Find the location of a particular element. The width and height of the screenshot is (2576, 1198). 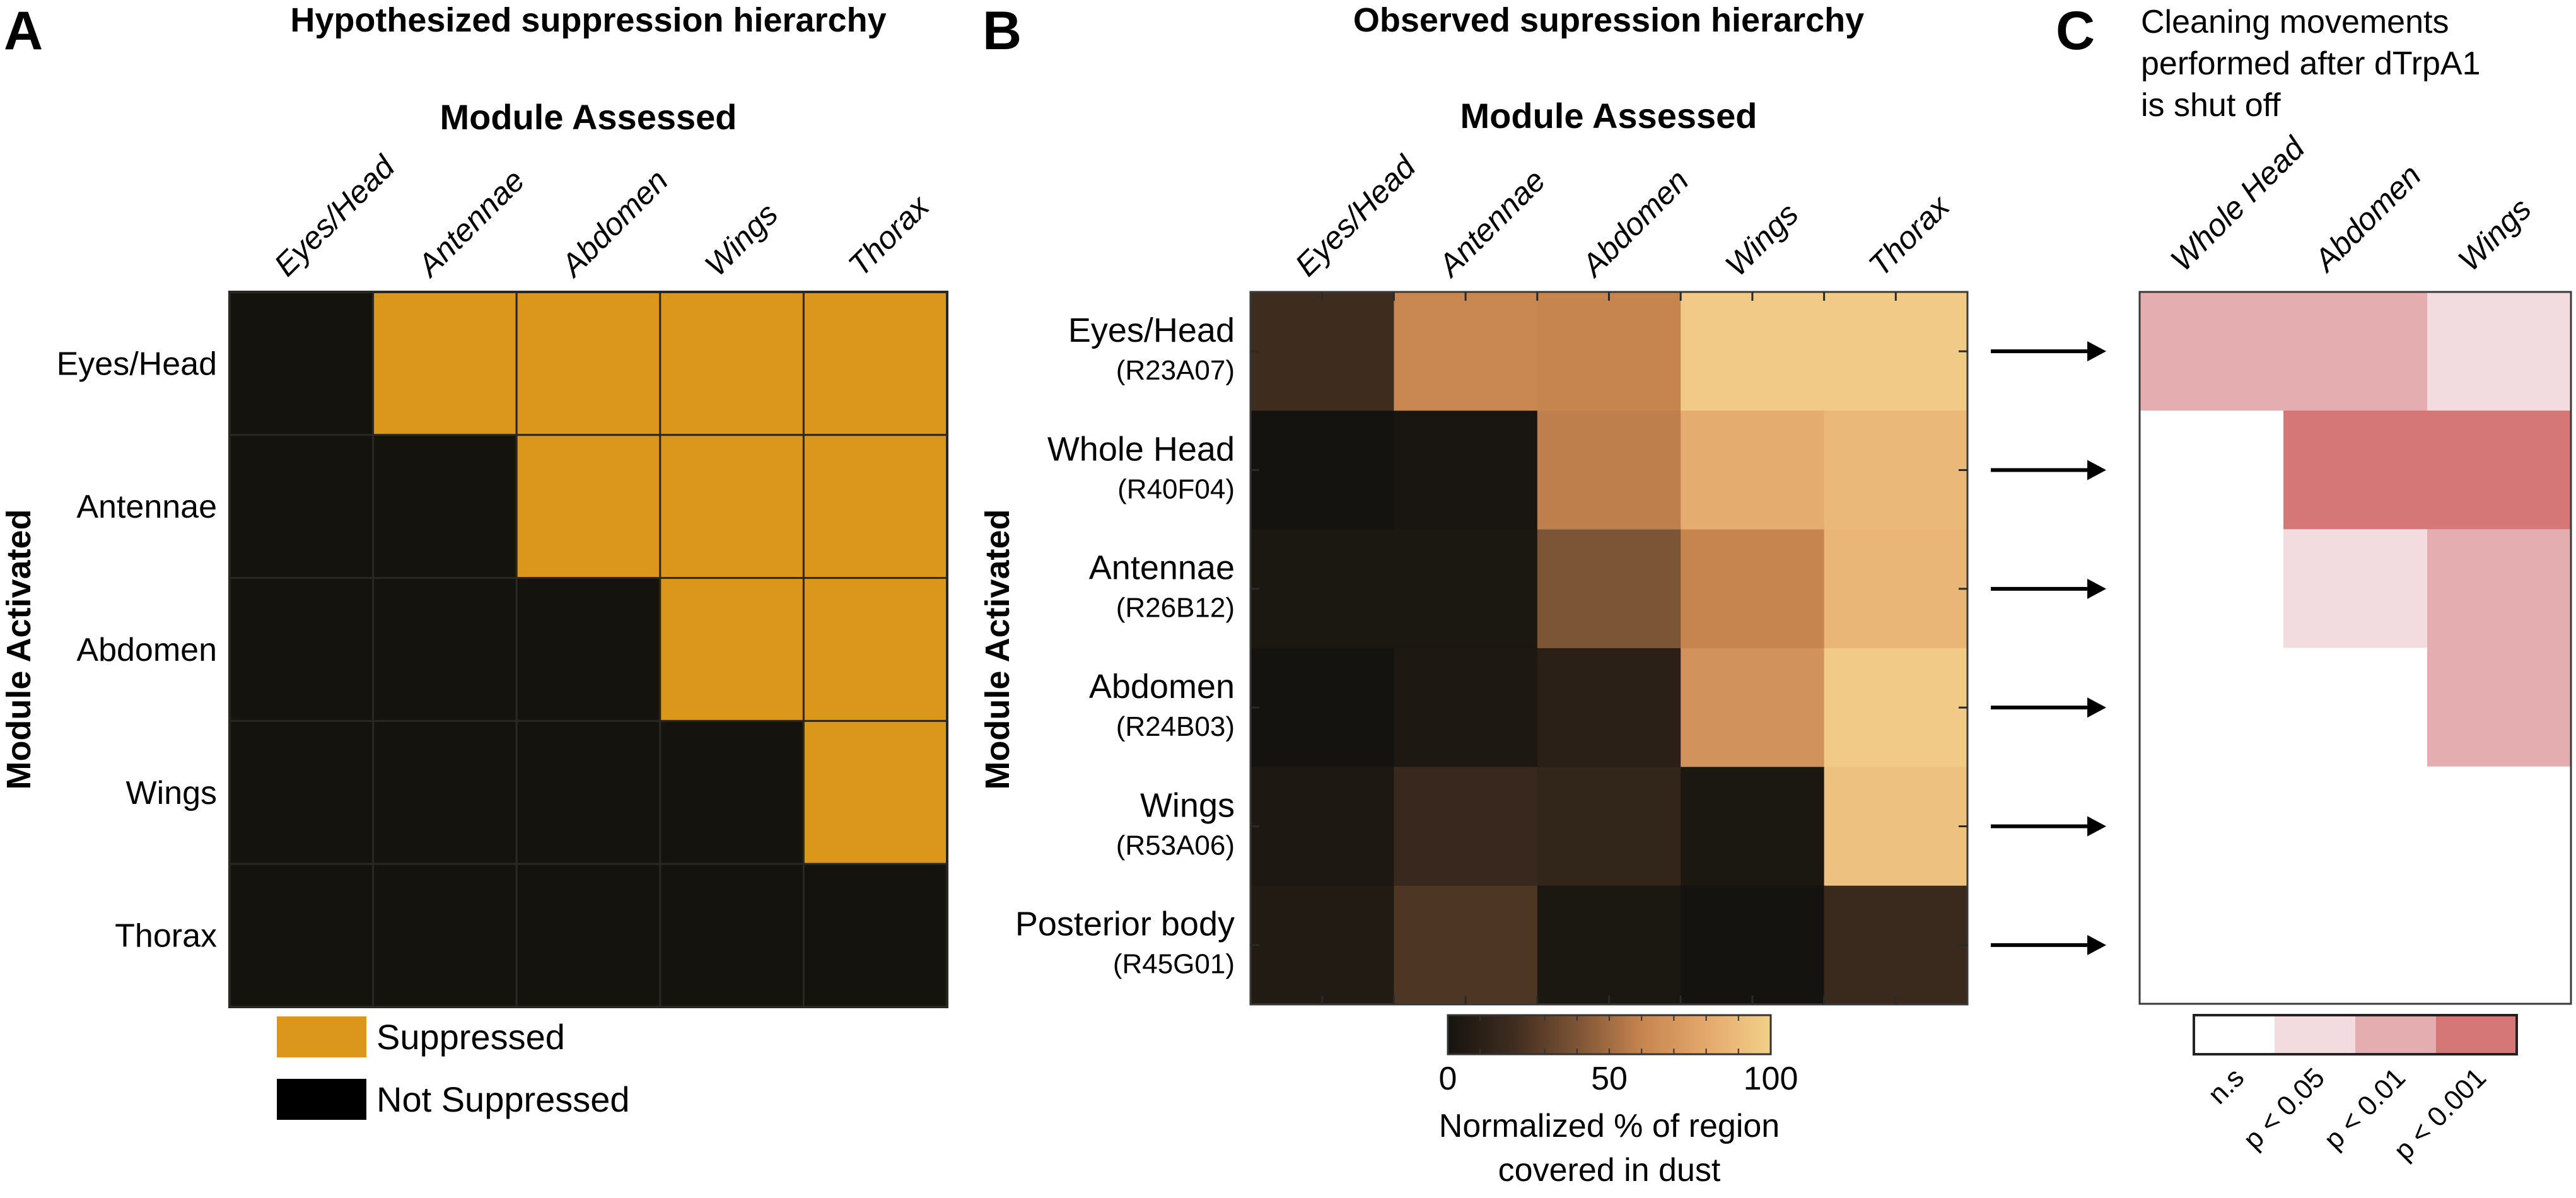

panel-a-y-axis-title: Module Activated is located at coordinates (19, 649).